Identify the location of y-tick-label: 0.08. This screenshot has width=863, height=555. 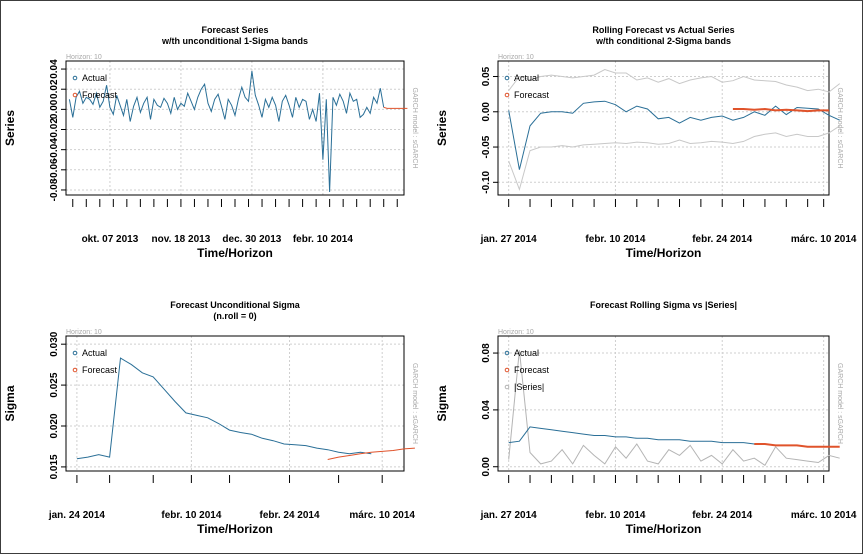
(486, 353).